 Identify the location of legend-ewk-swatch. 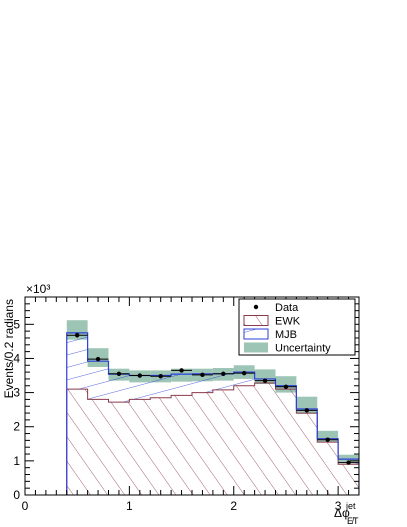
(256, 320).